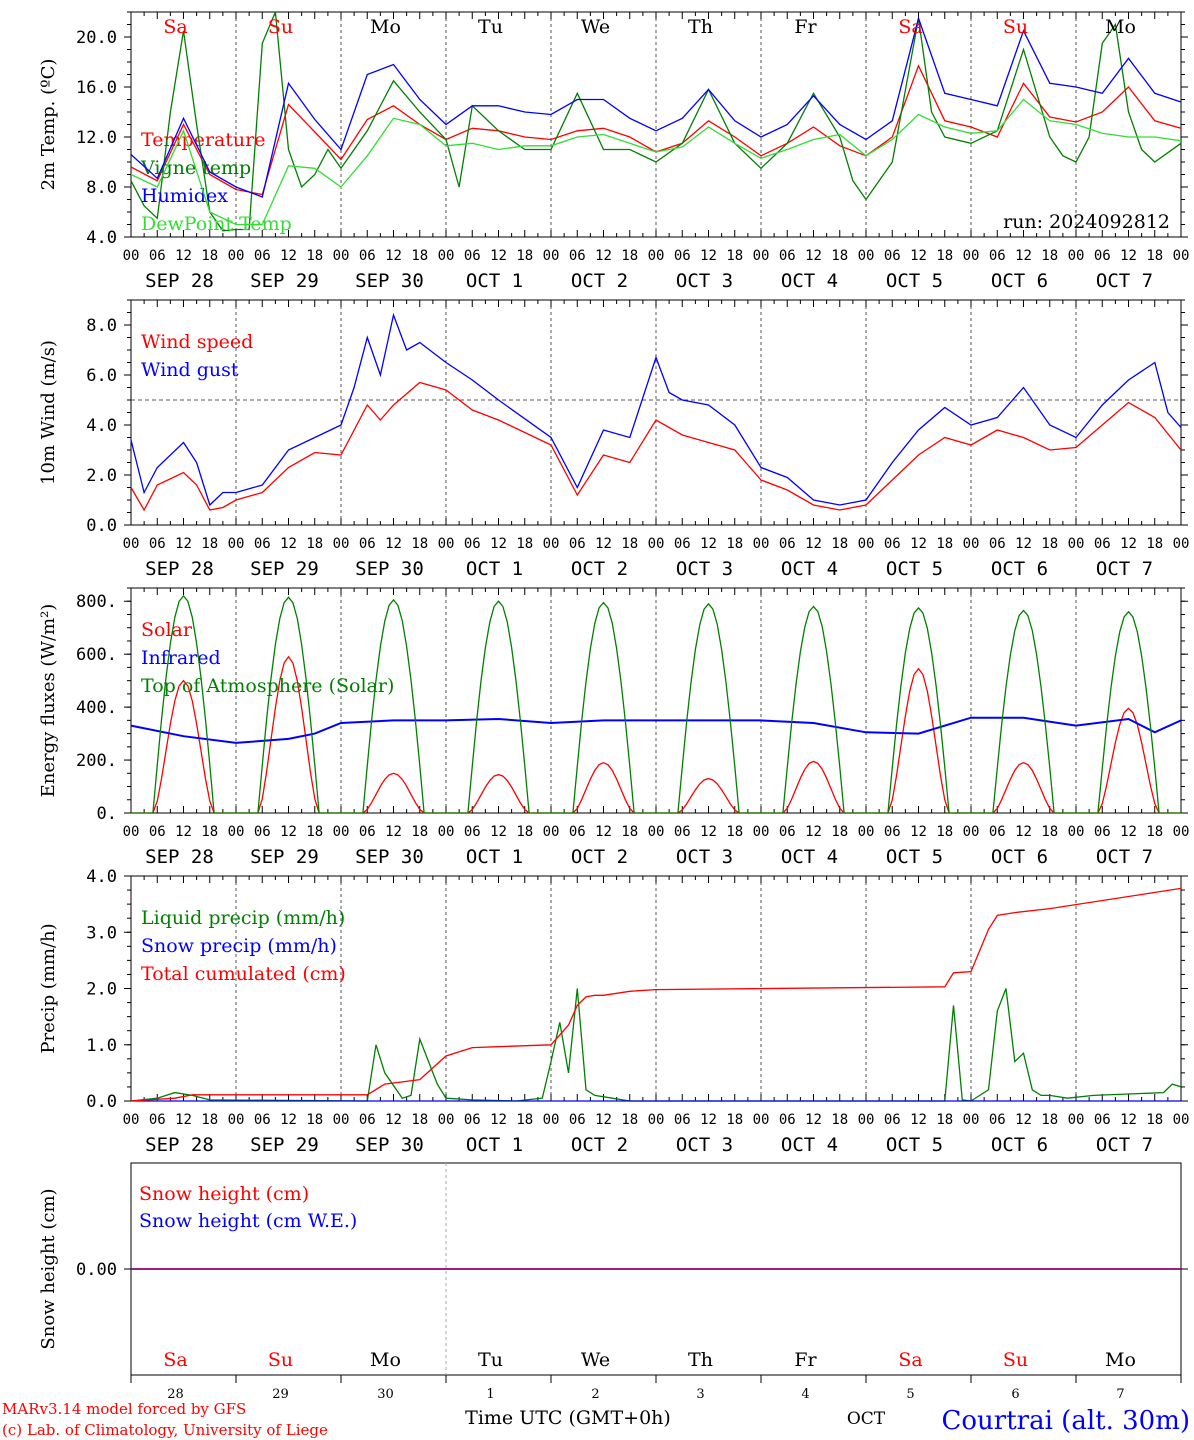 The width and height of the screenshot is (1194, 1440). Describe the element at coordinates (48, 125) in the screenshot. I see `y-axis-title: 2m Temp. (ºC)` at that location.